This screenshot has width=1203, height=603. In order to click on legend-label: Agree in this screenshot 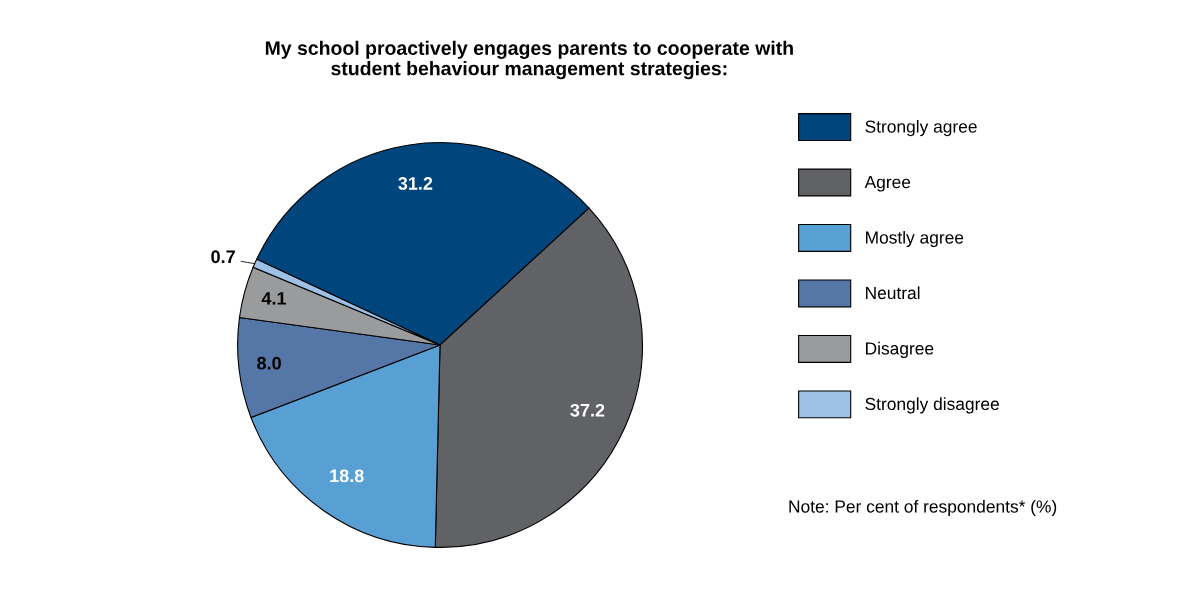, I will do `click(887, 184)`.